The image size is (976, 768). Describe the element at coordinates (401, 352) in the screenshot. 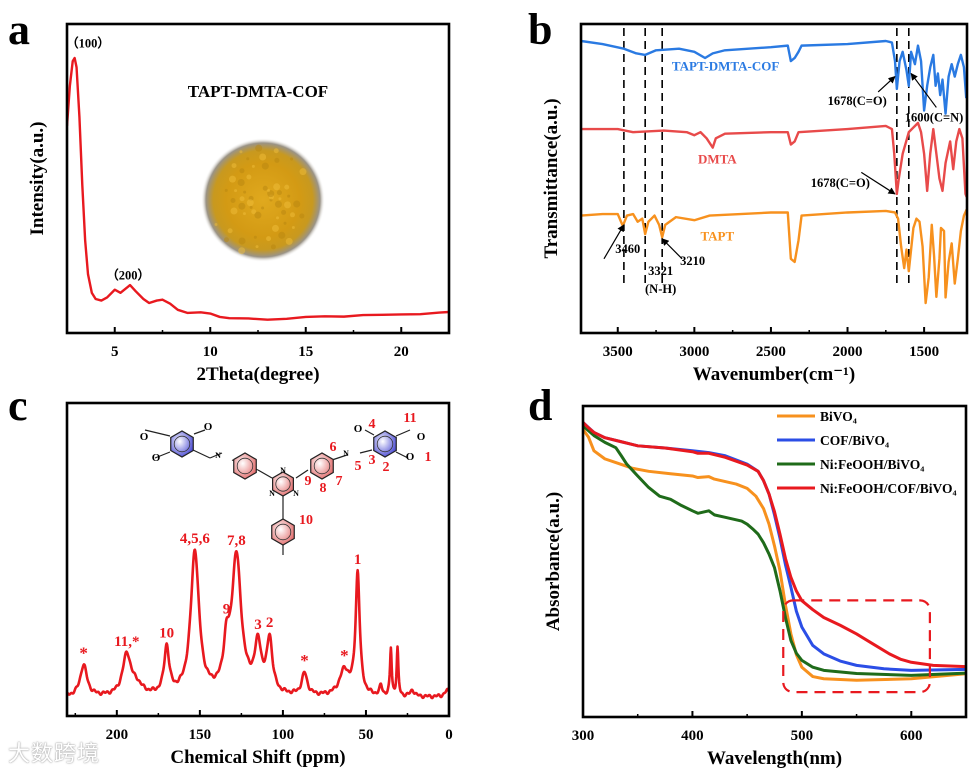

I see `x-tick-label: 20` at that location.